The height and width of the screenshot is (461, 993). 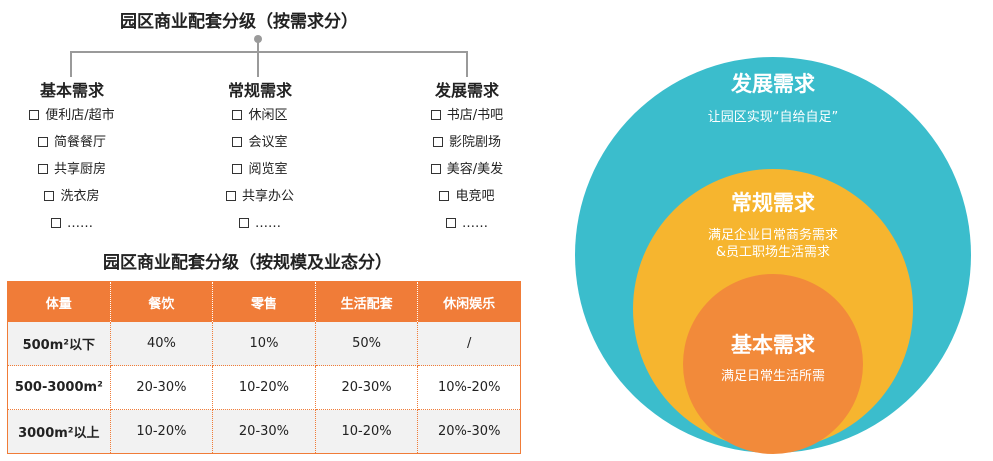 I want to click on table-header-row: 体量 餐饮 零售 生活配套 休闲娱乐, so click(x=264, y=301).